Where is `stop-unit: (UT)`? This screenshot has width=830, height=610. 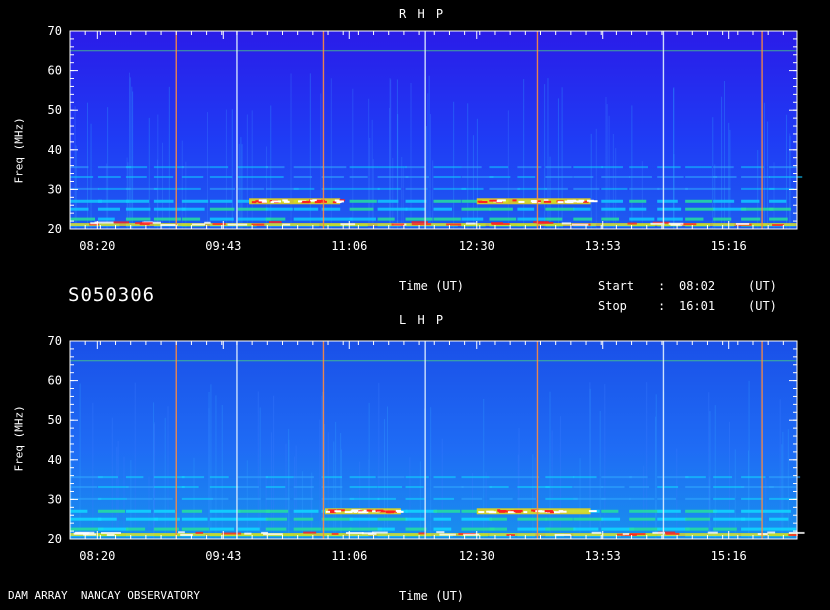 stop-unit: (UT) is located at coordinates (762, 306).